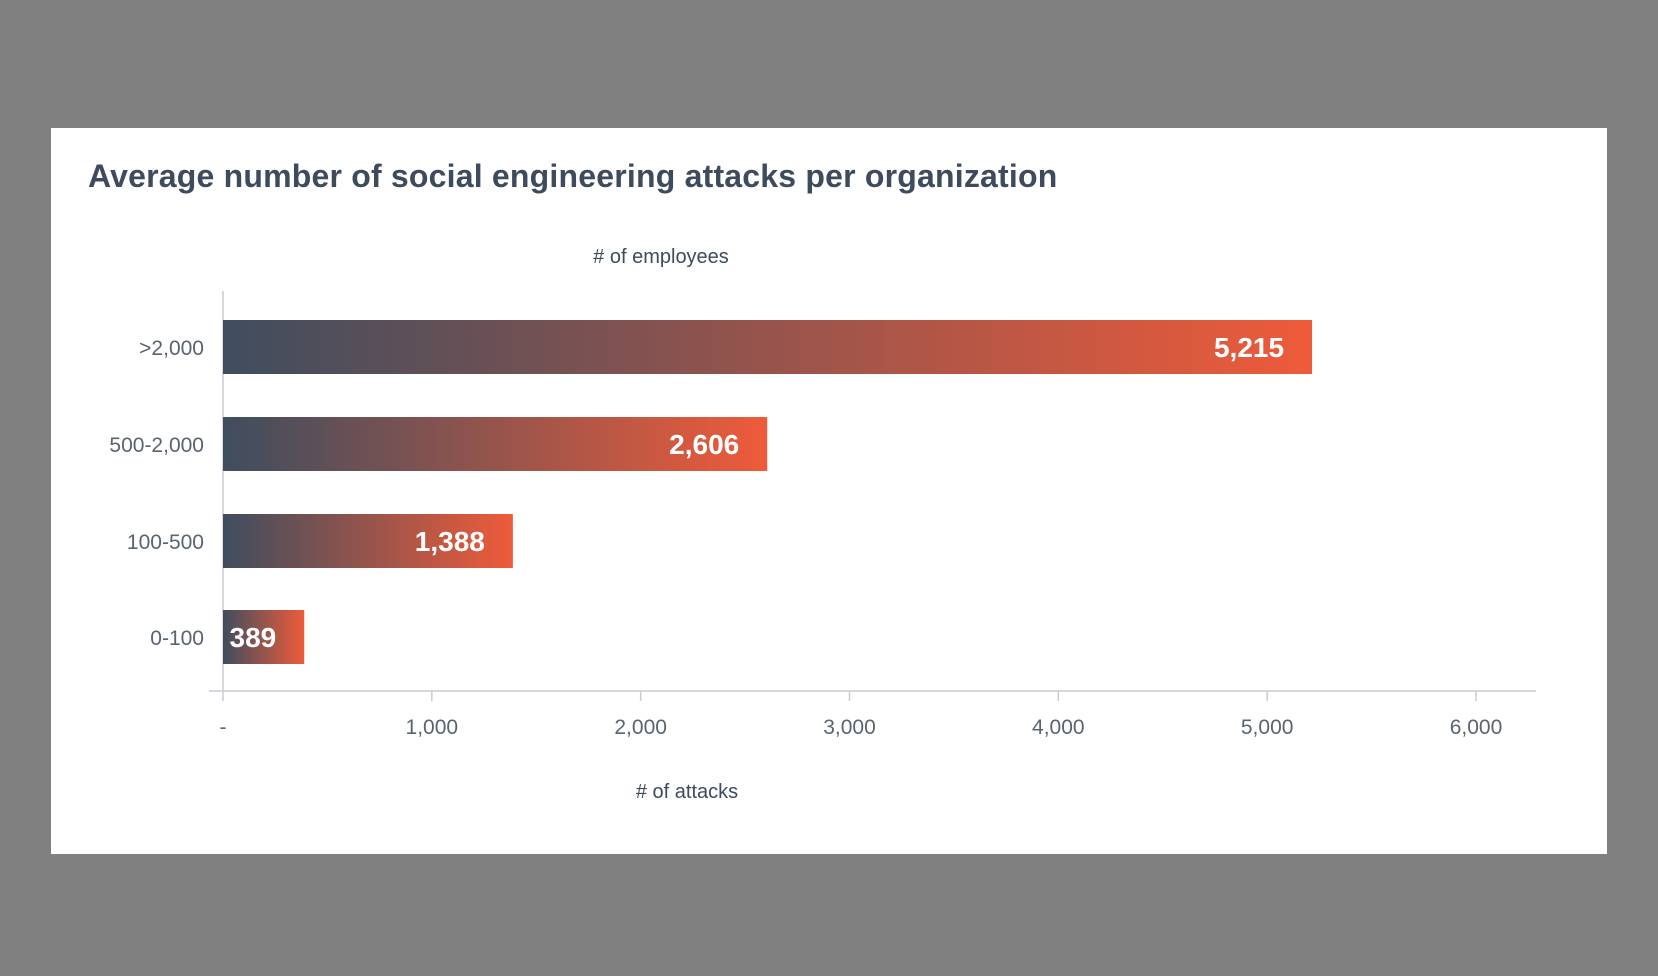  Describe the element at coordinates (687, 792) in the screenshot. I see `x-axis-title: # of attacks` at that location.